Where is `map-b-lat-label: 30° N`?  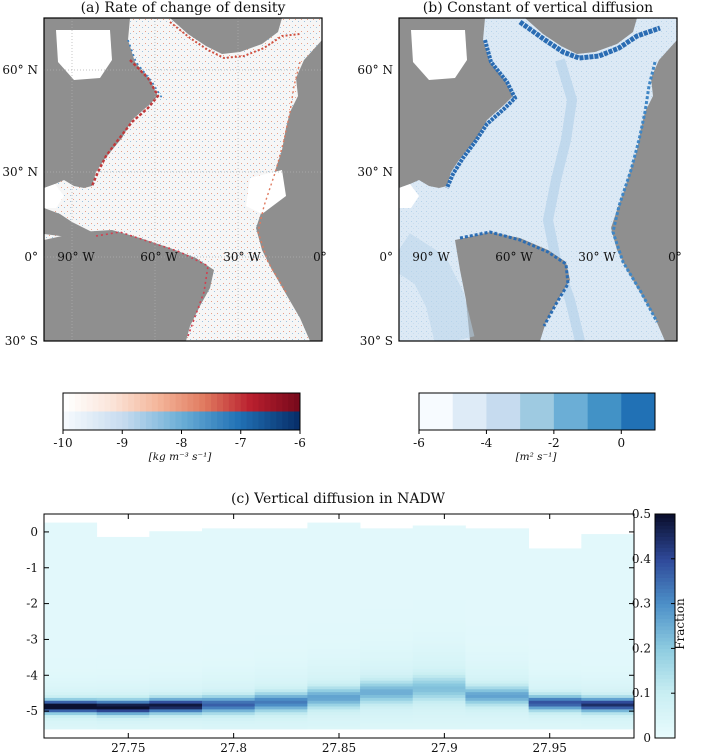
map-b-lat-label: 30° N is located at coordinates (375, 172).